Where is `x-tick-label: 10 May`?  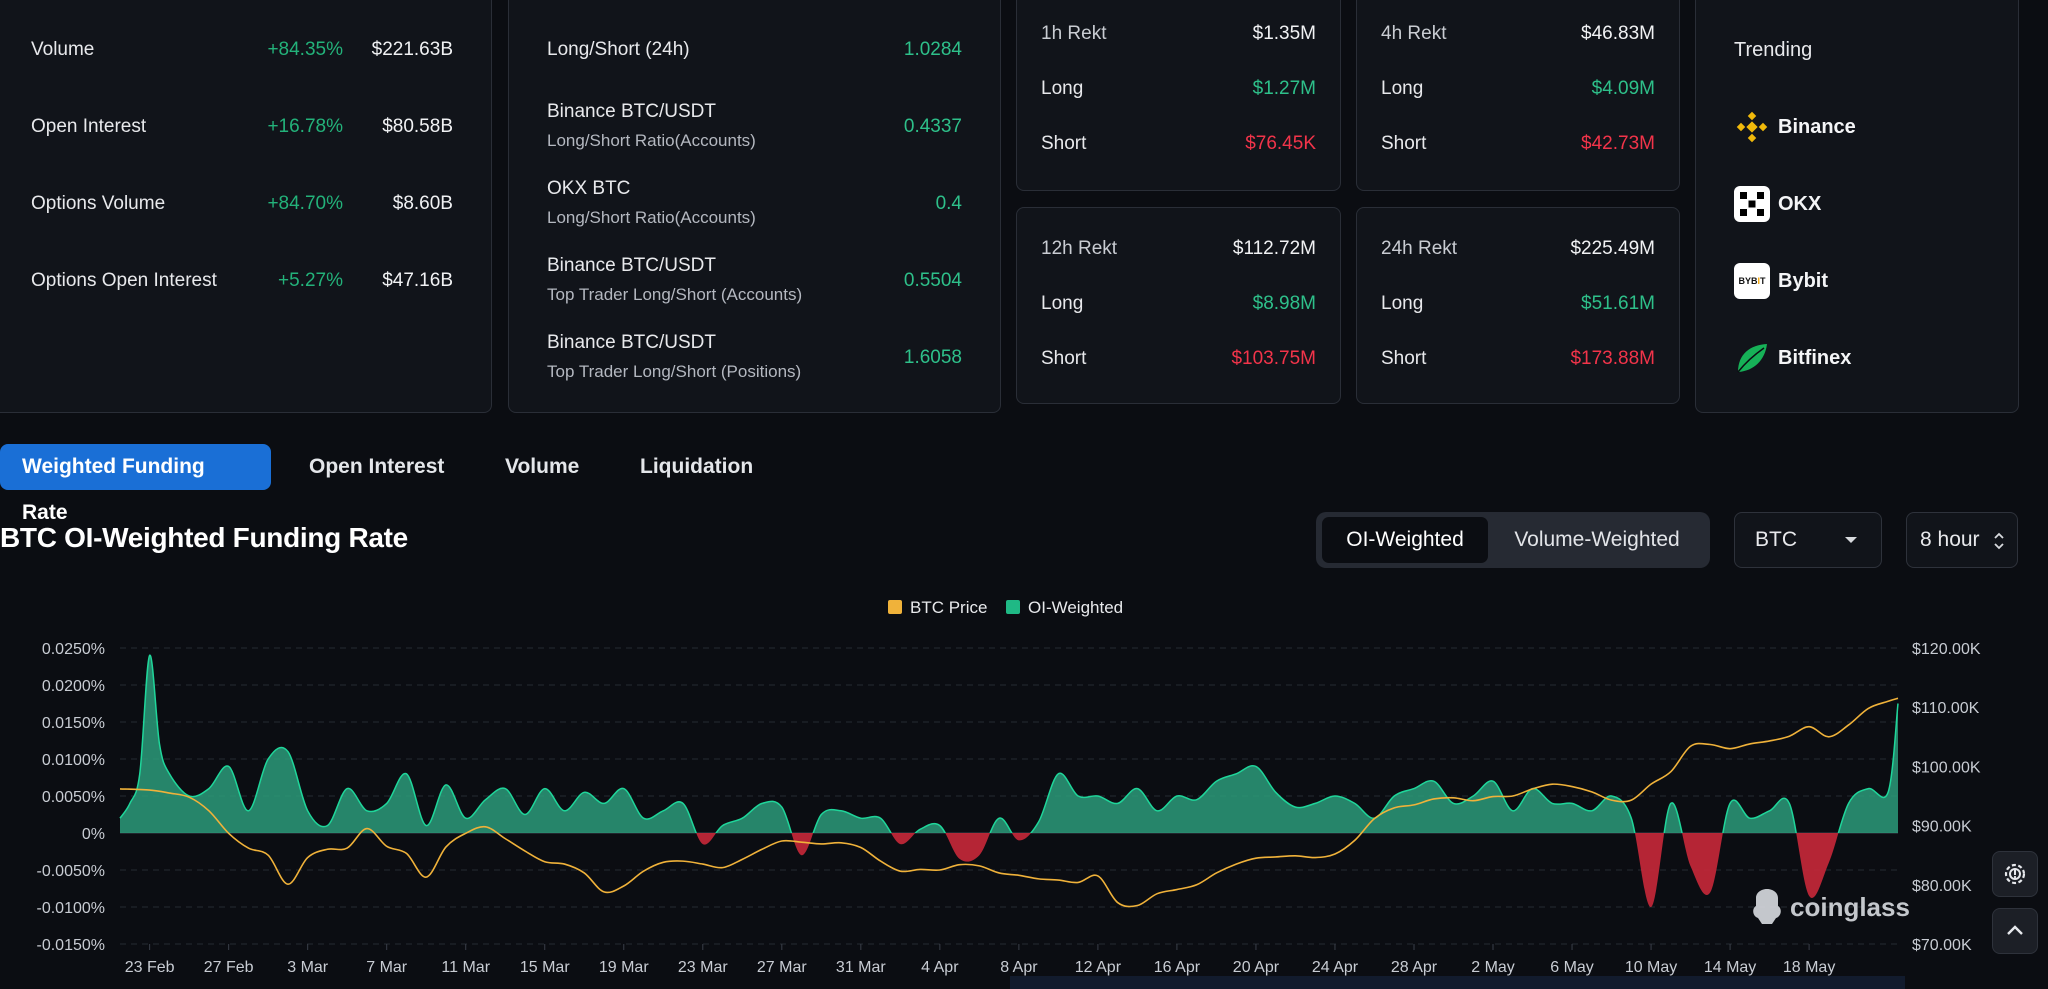
x-tick-label: 10 May is located at coordinates (1651, 967).